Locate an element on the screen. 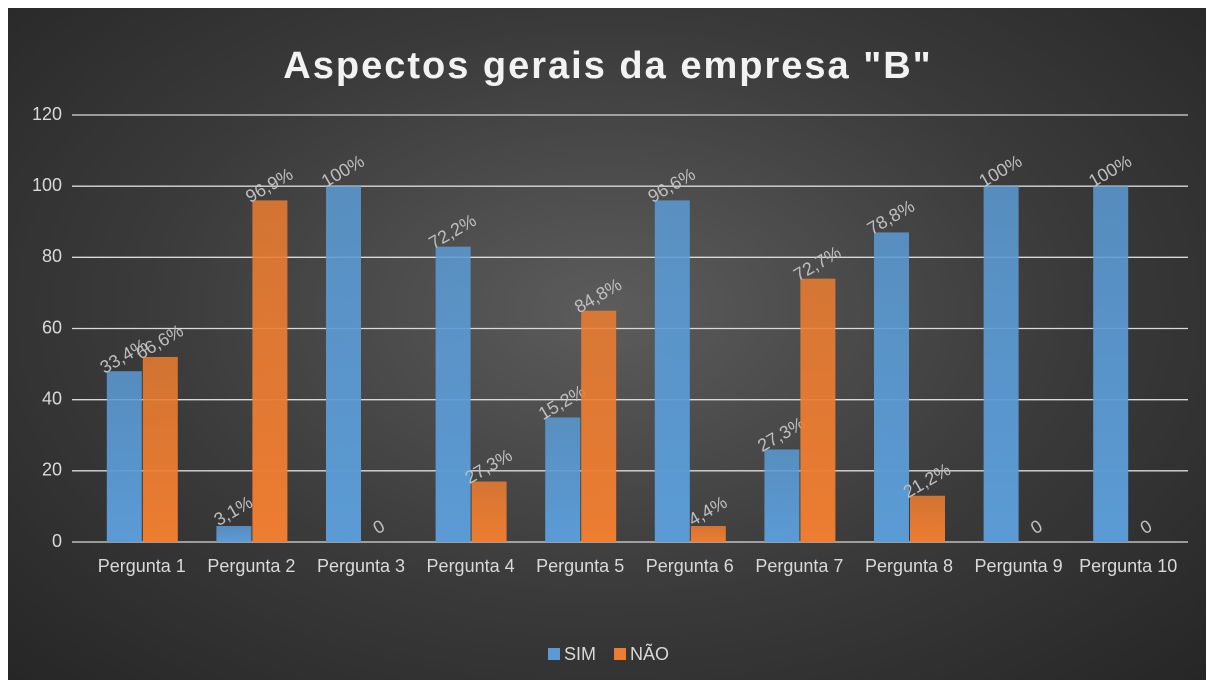 This screenshot has width=1216, height=686. y-tick-label: 20 is located at coordinates (52, 470).